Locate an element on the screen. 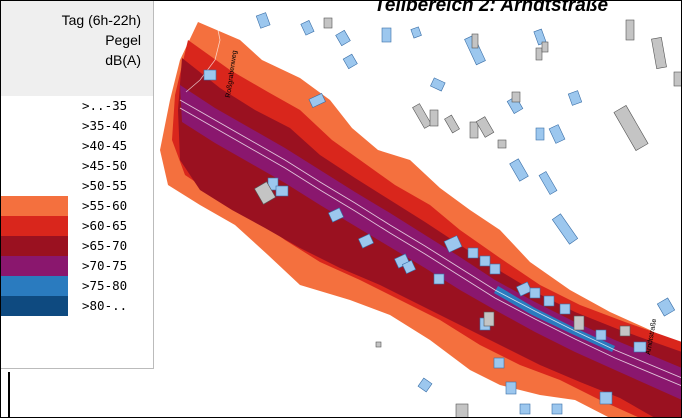 Image resolution: width=682 pixels, height=418 pixels. legend-label: >35-40 is located at coordinates (105, 125).